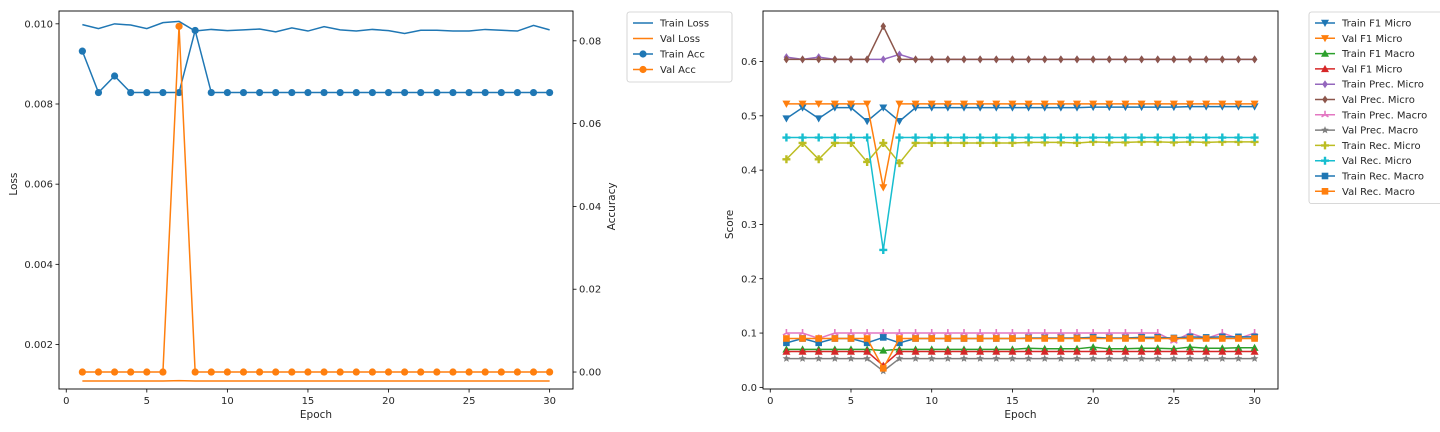  I want to click on x-tick-label: 25, so click(1174, 401).